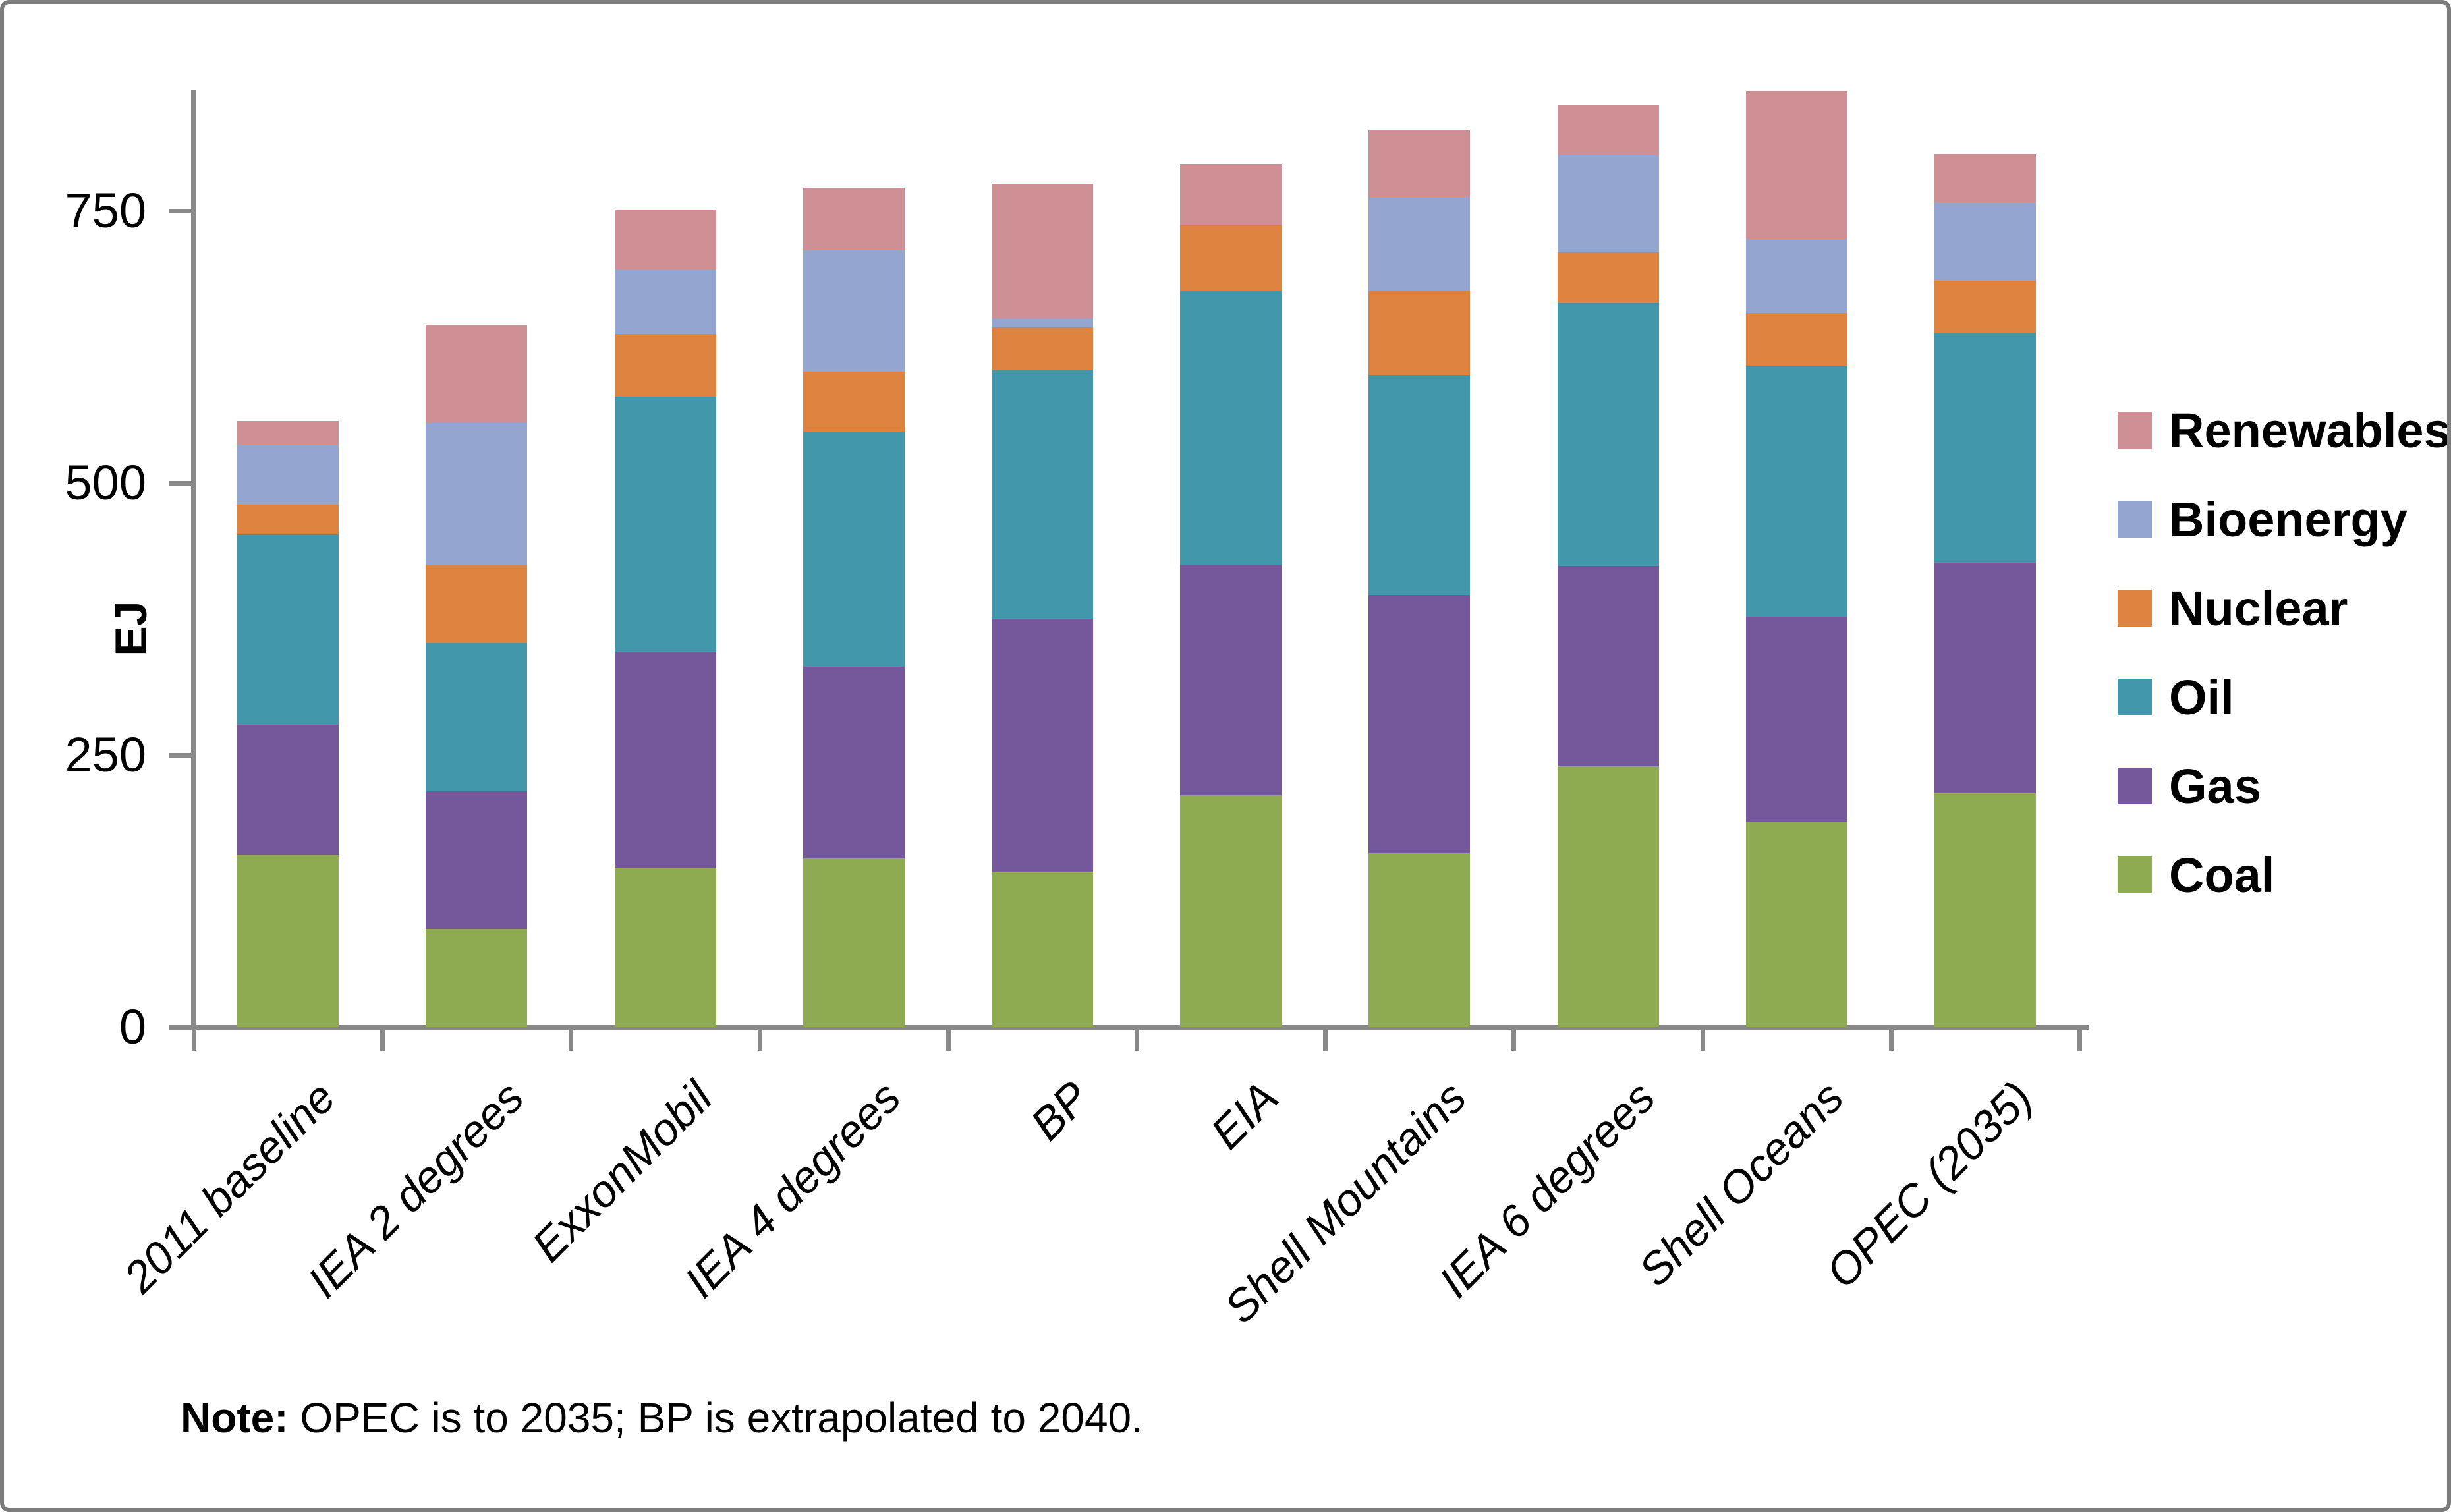 Image resolution: width=2451 pixels, height=1512 pixels. I want to click on legend-item-bioenergy: Bioenergy, so click(2263, 519).